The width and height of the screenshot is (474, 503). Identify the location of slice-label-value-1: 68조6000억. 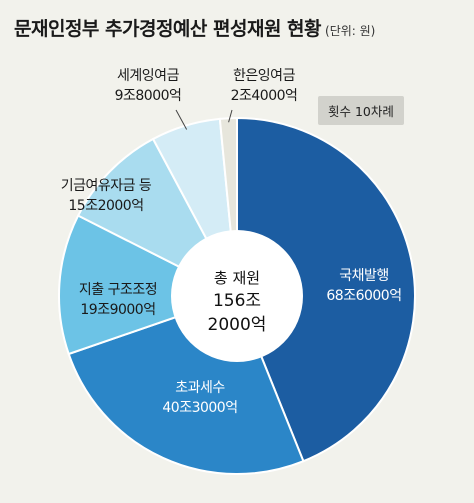
(363, 296).